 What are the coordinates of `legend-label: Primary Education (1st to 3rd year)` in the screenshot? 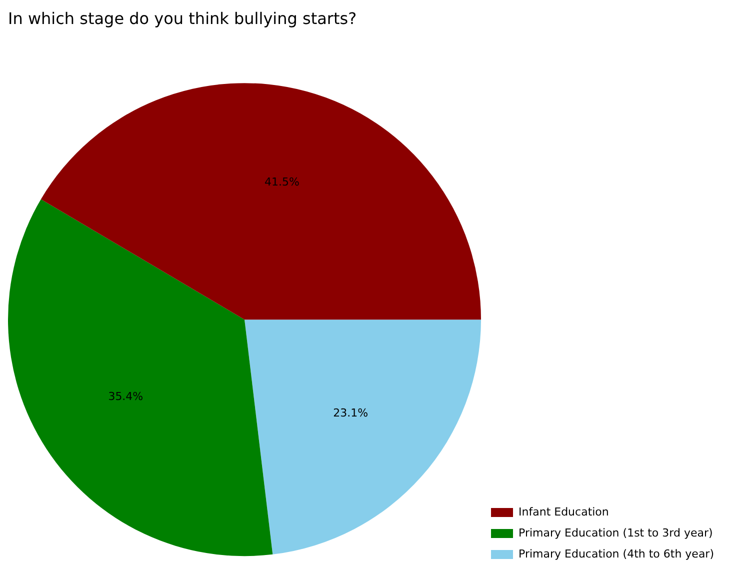 It's located at (615, 533).